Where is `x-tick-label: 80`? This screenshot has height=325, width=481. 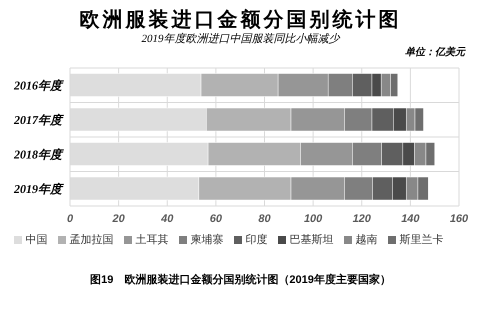
x-tick-label: 80 is located at coordinates (265, 218).